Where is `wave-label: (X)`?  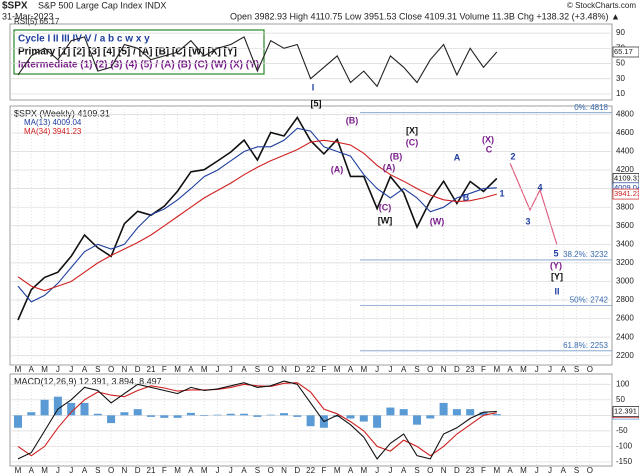
wave-label: (X) is located at coordinates (488, 139).